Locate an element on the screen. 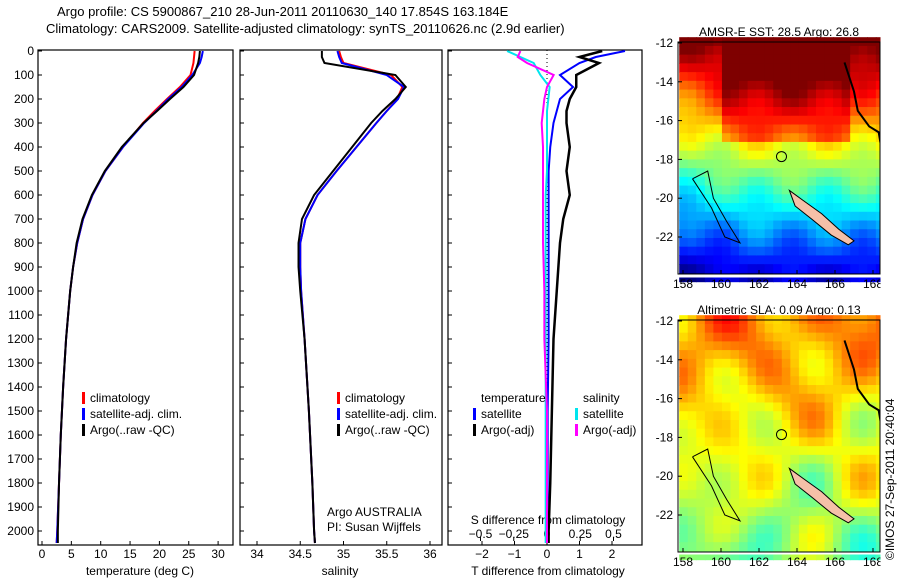  annotation-line-2: PI: Susan Wijffels is located at coordinates (374, 527).